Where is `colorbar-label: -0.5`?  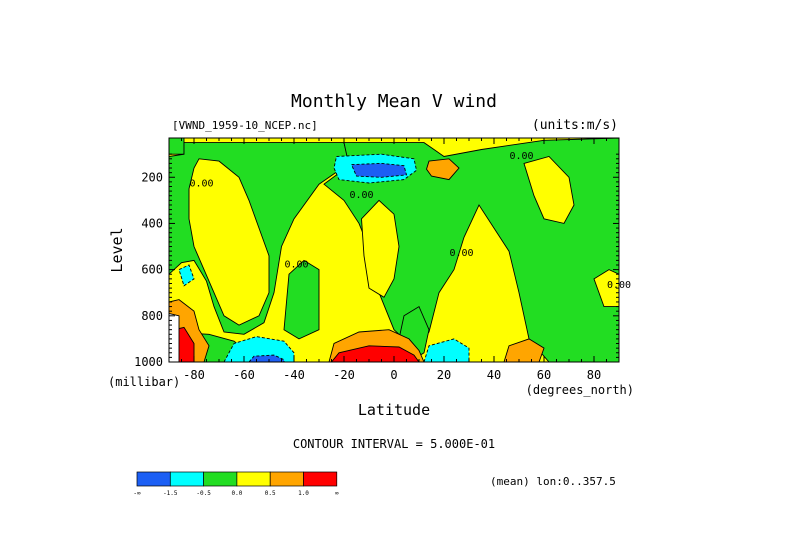 colorbar-label: -0.5 is located at coordinates (203, 493).